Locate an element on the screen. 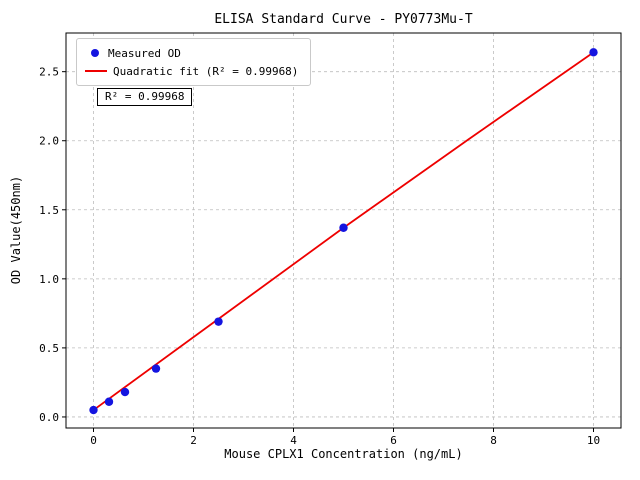  legend-item-quadratic-fit: Quadratic fit (R² = 0.99968) is located at coordinates (191, 71).